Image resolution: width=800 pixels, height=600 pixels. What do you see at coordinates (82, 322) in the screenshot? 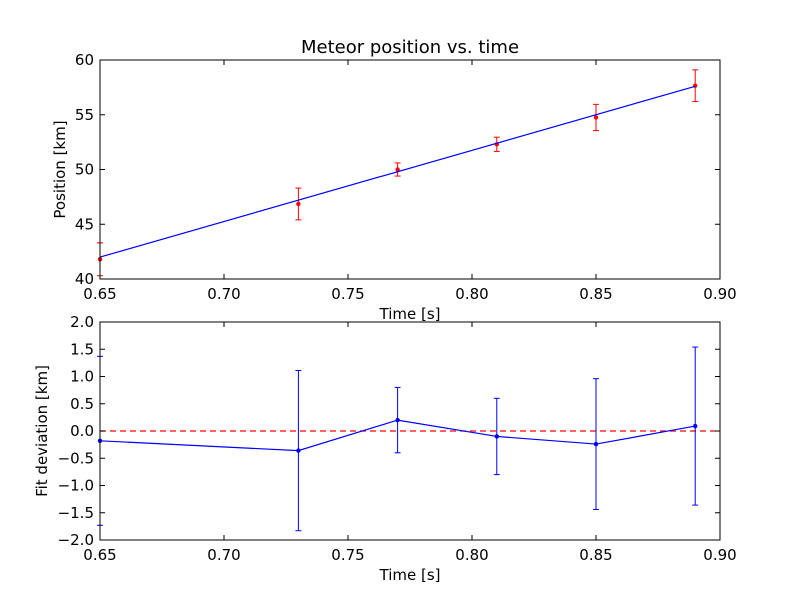
I see `deviation-y-tick-label: 2.0` at bounding box center [82, 322].